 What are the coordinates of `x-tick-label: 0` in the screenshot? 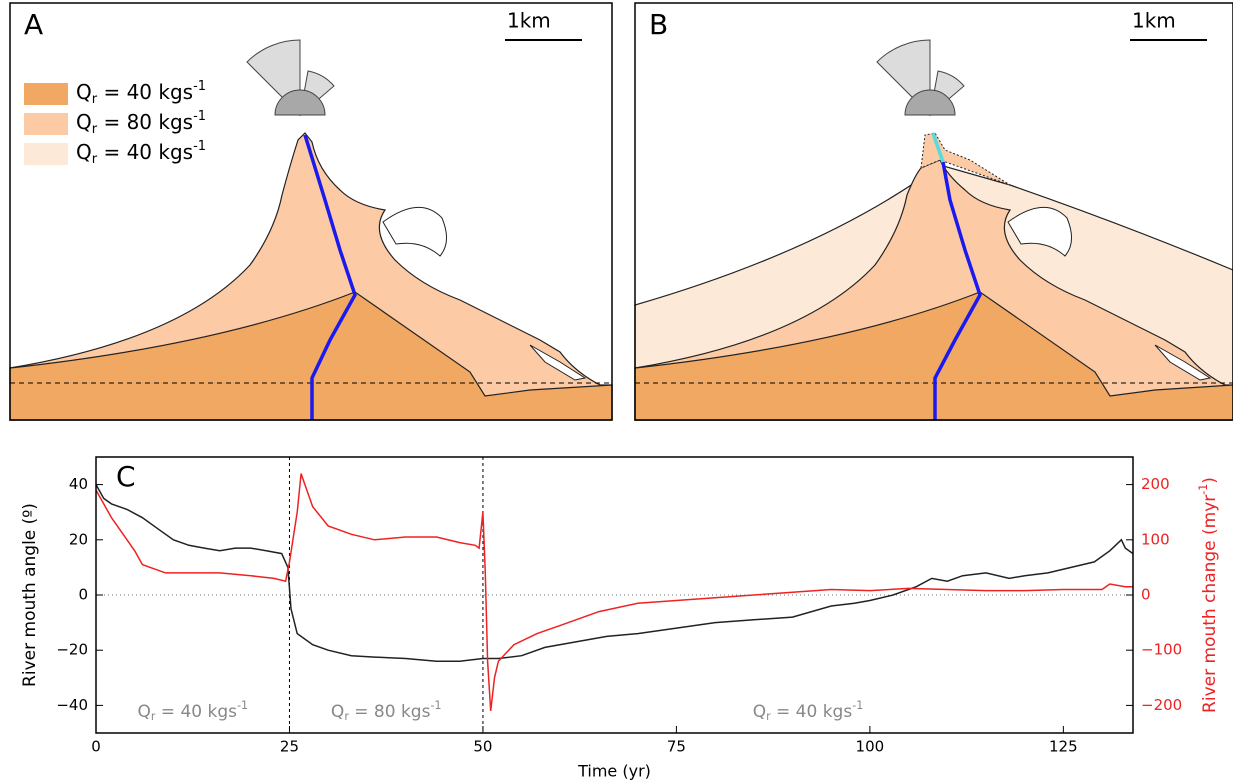 It's located at (96, 747).